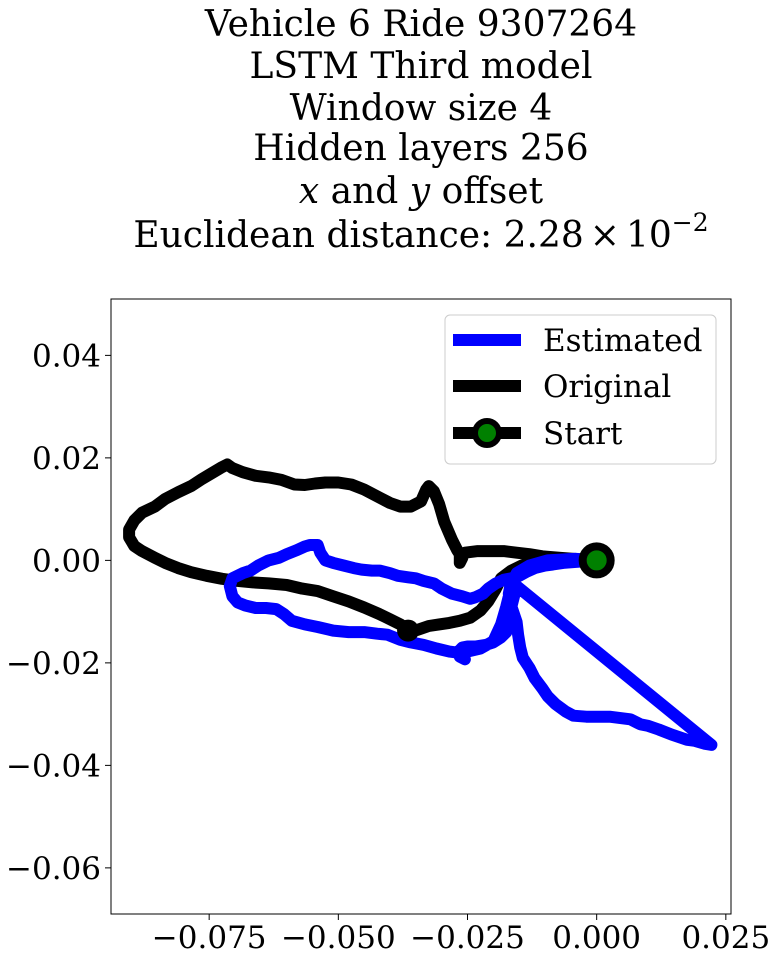  I want to click on title-and: and, so click(364, 191).